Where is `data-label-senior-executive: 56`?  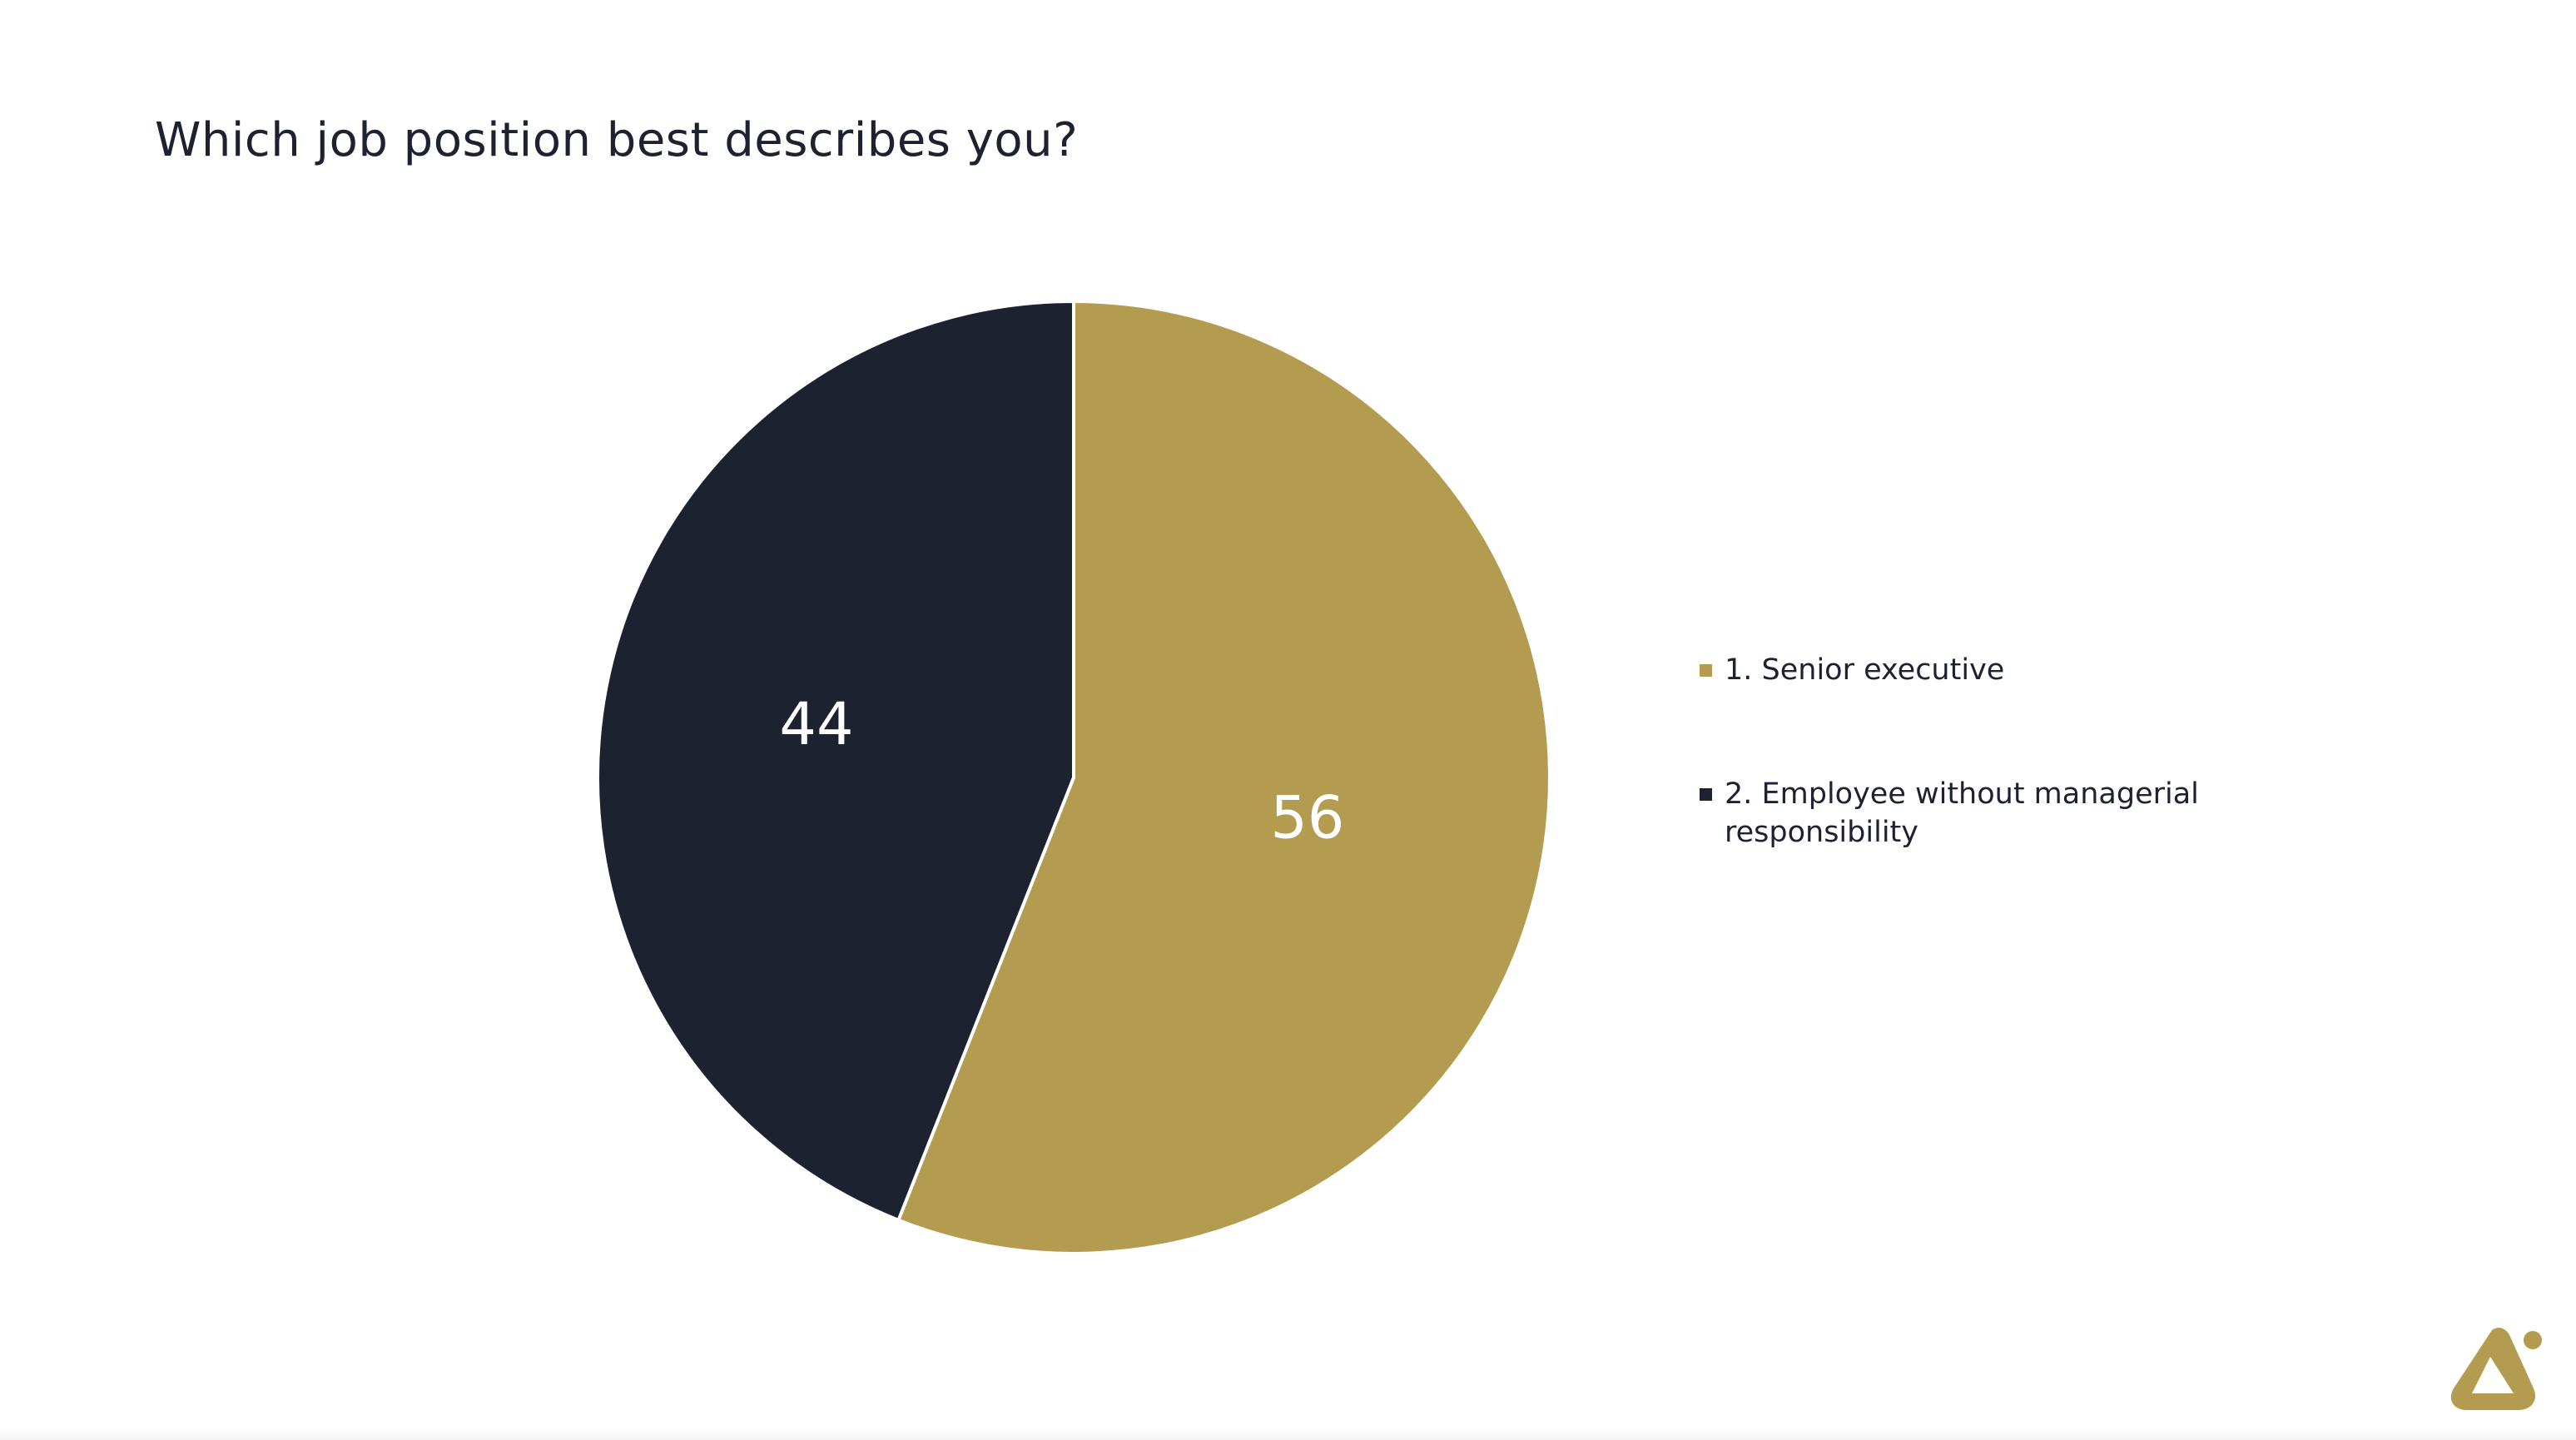 data-label-senior-executive: 56 is located at coordinates (1307, 818).